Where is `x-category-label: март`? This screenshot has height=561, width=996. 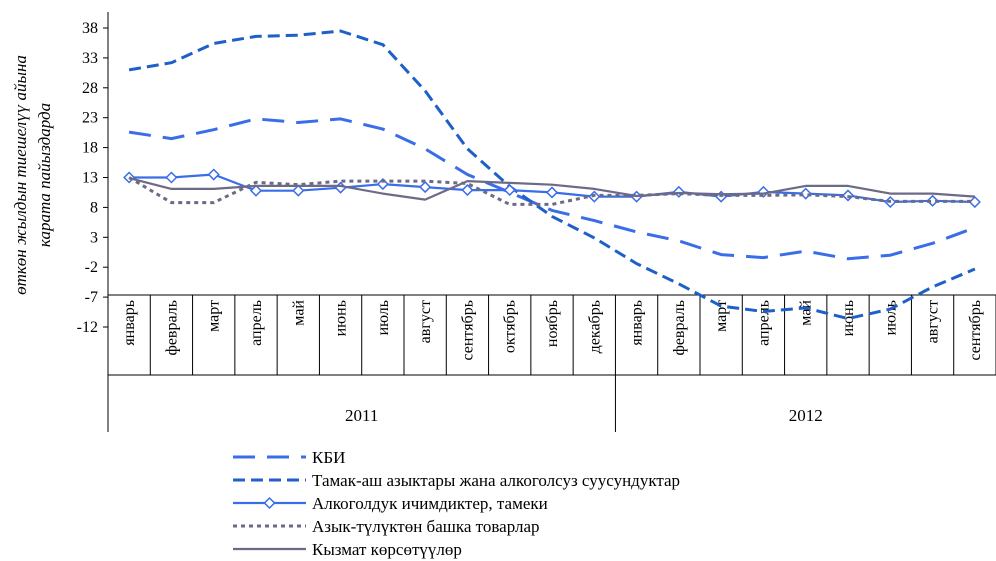
x-category-label: март is located at coordinates (214, 316).